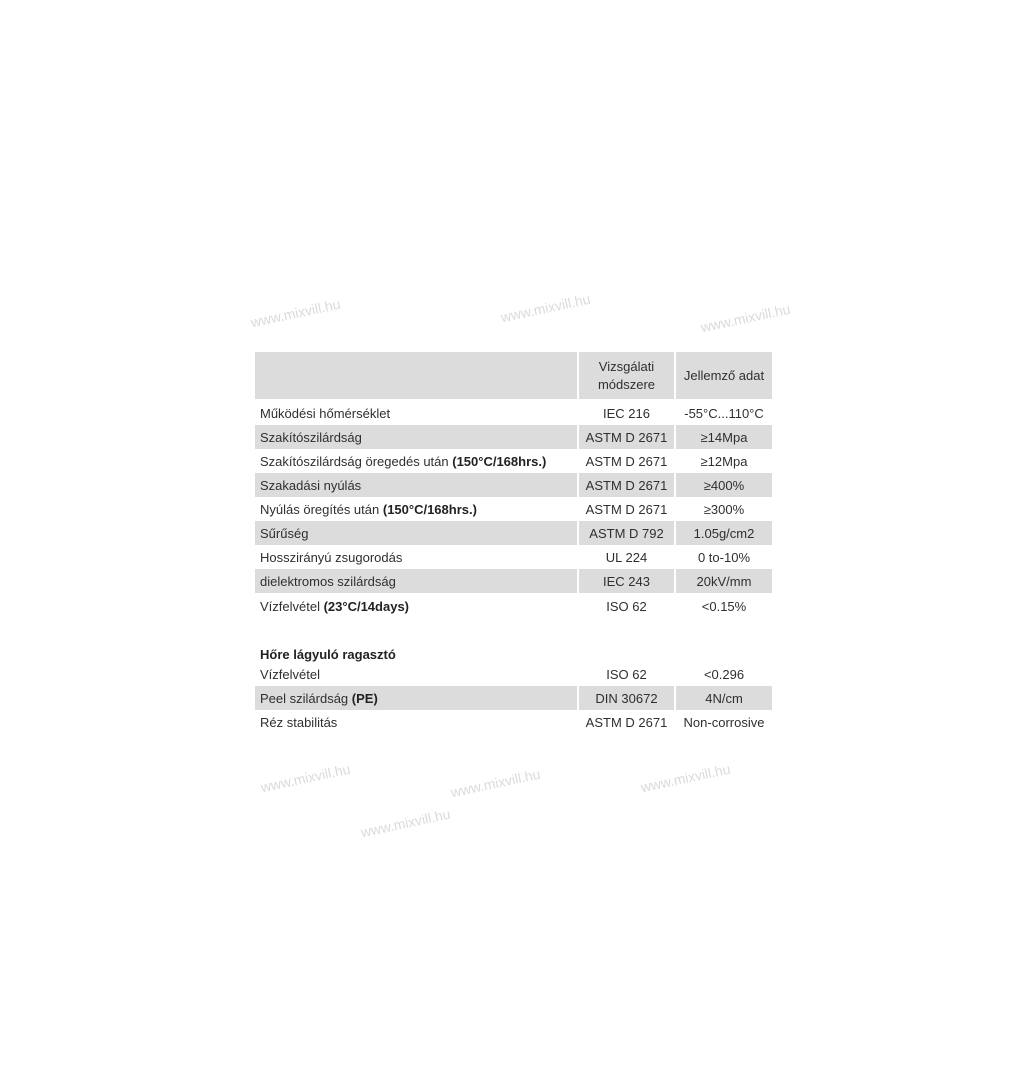 The width and height of the screenshot is (1024, 1088). What do you see at coordinates (626, 698) in the screenshot?
I see `method-cell: DIN 30672` at bounding box center [626, 698].